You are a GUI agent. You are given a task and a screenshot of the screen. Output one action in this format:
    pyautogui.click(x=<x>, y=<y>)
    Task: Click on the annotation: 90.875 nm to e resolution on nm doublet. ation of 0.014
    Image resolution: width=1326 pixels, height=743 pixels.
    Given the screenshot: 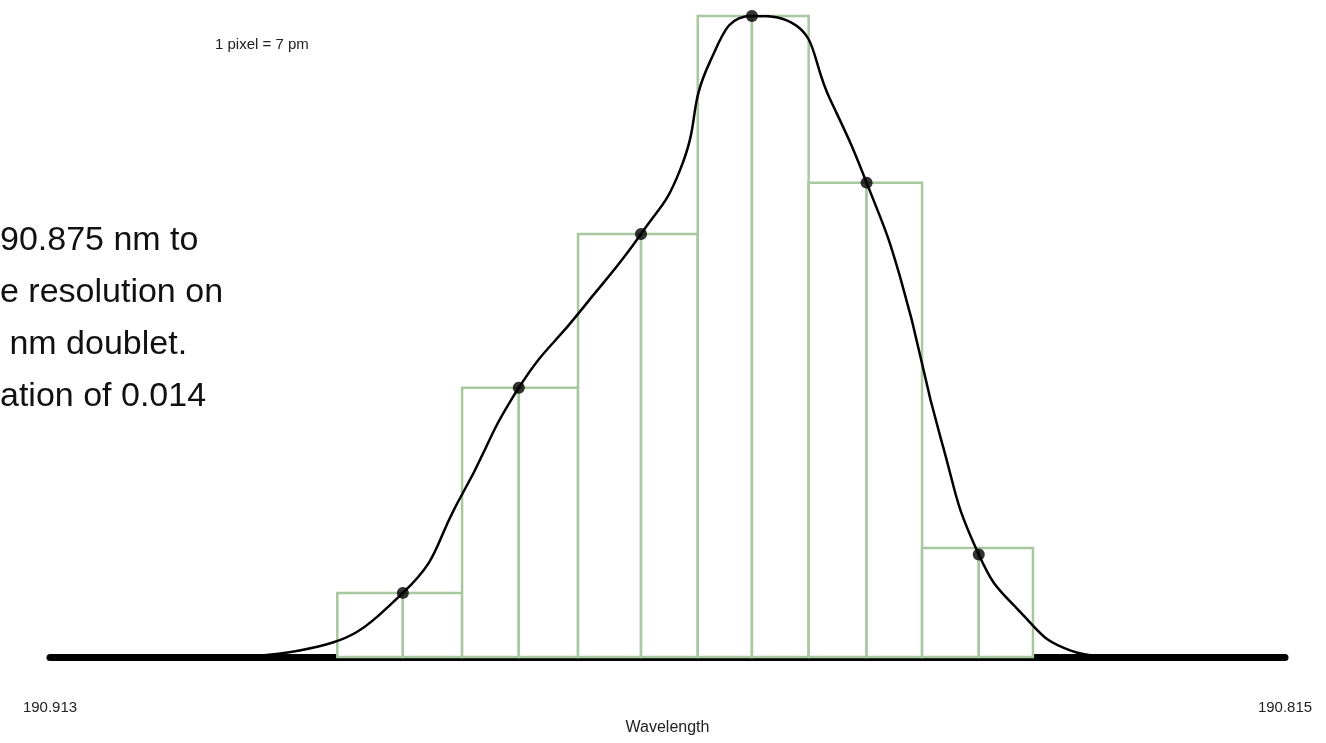 What is the action you would take?
    pyautogui.click(x=112, y=316)
    